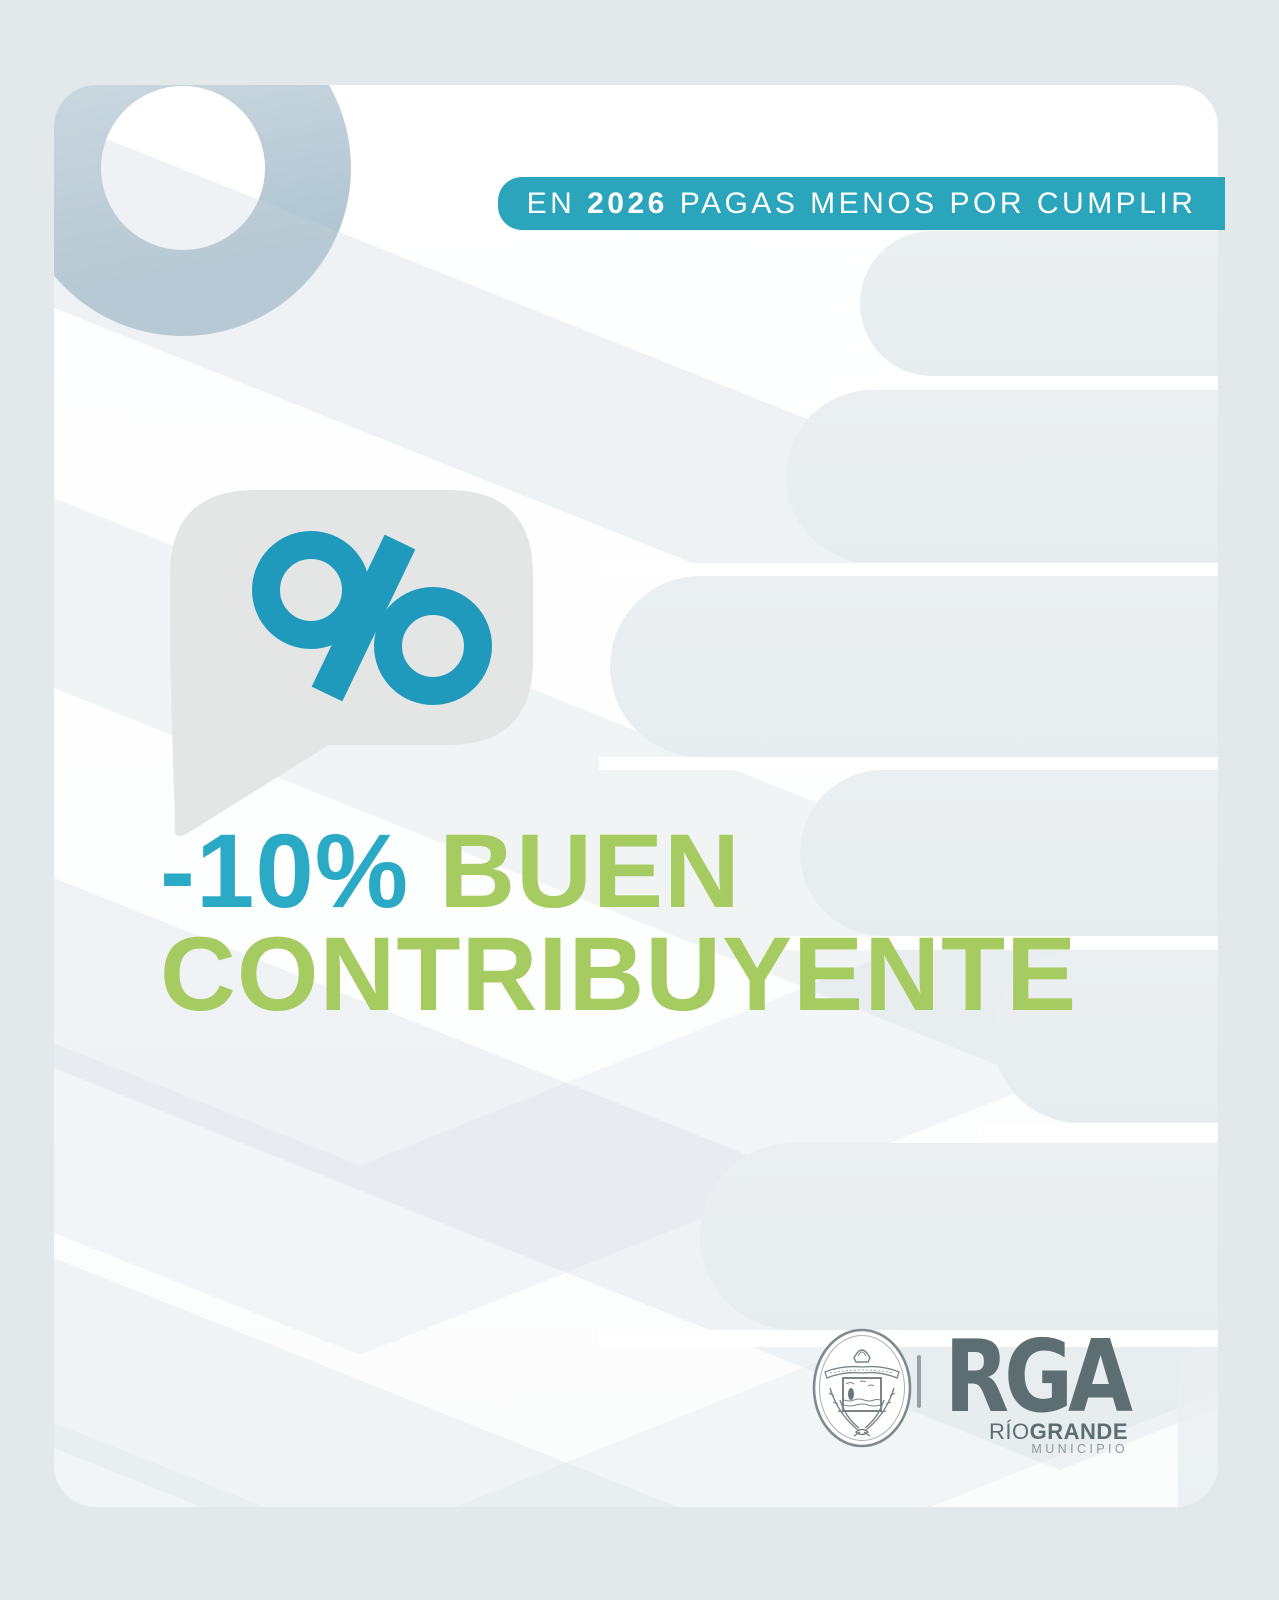 Image resolution: width=1279 pixels, height=1600 pixels. Describe the element at coordinates (1009, 1431) in the screenshot. I see `logo-city-light: RÍO` at that location.